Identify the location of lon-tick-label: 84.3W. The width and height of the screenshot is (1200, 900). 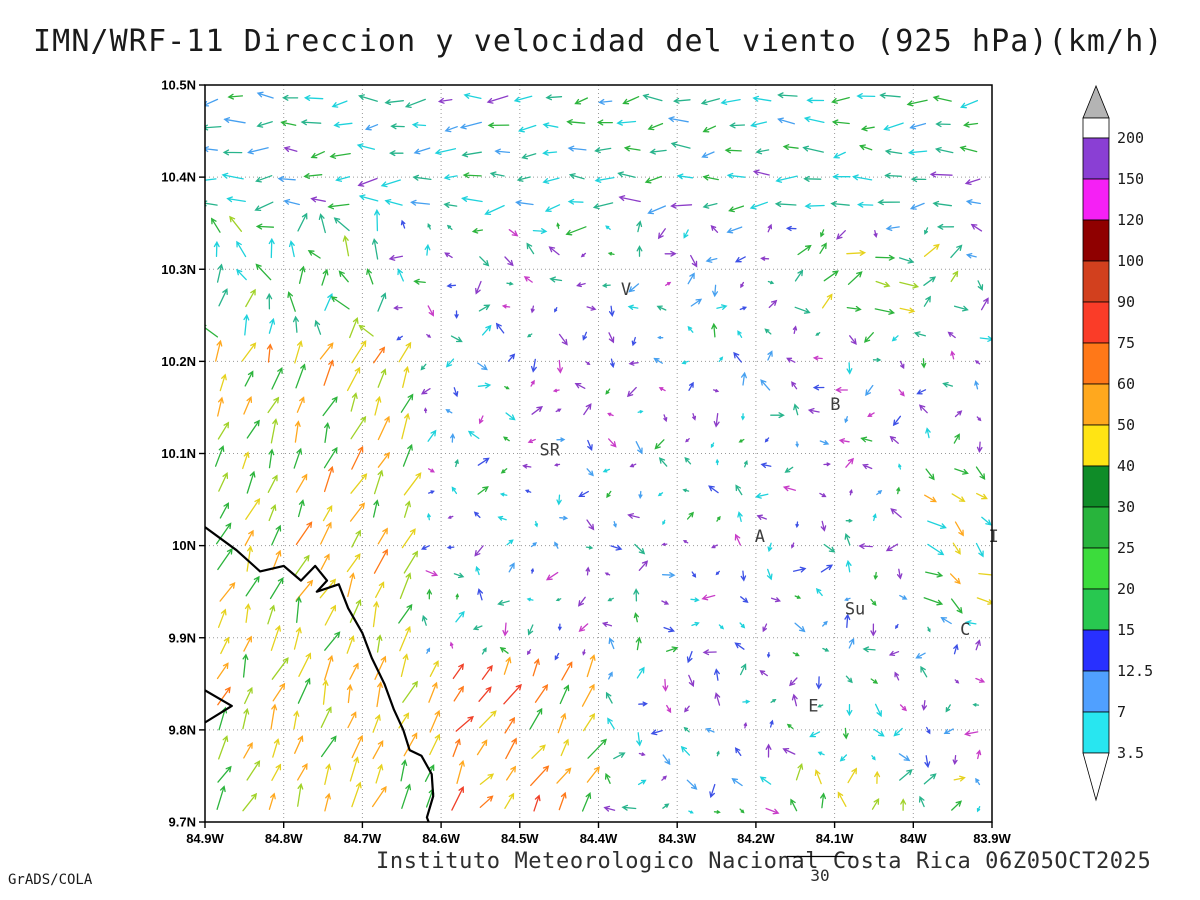
(677, 838).